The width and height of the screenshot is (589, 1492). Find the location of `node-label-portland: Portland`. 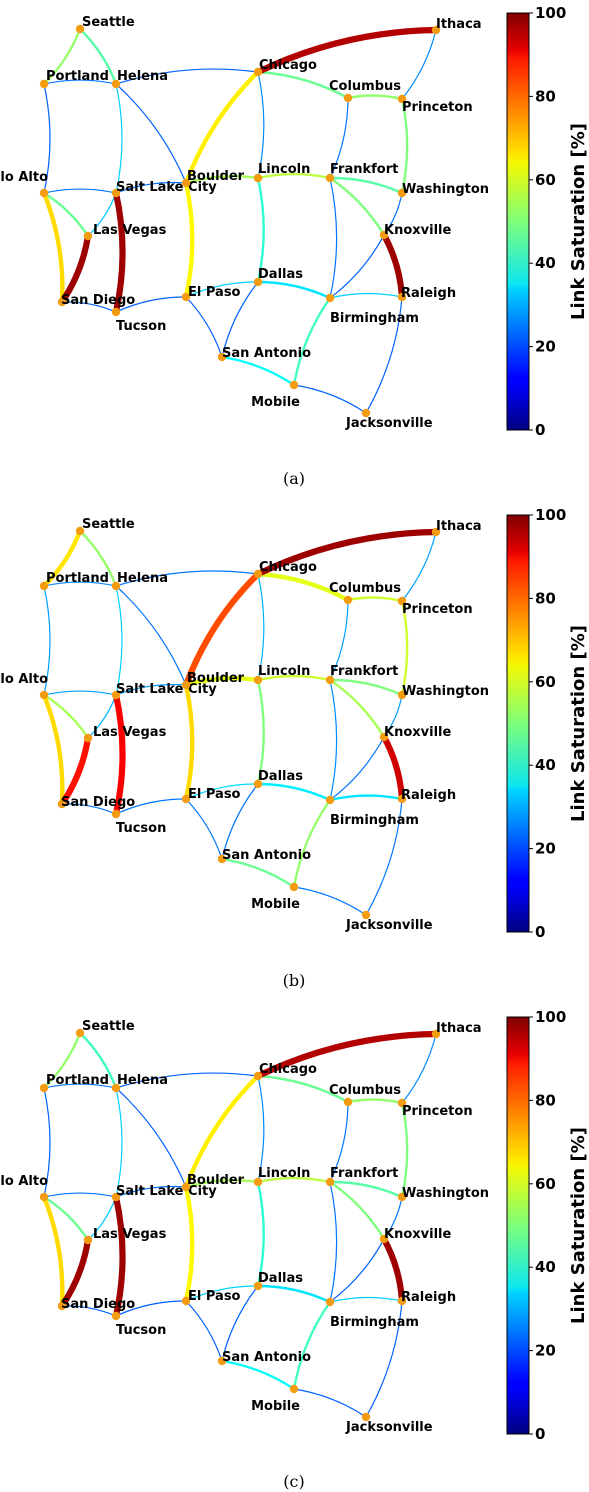

node-label-portland: Portland is located at coordinates (77, 1080).